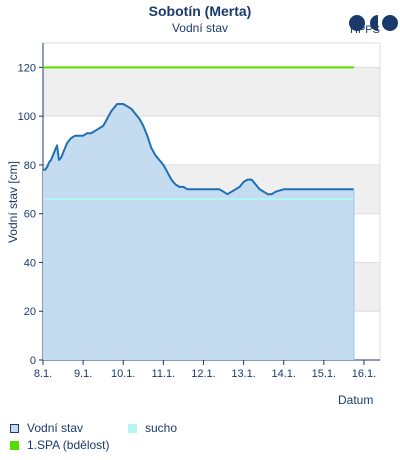 The width and height of the screenshot is (400, 460). What do you see at coordinates (27, 117) in the screenshot?
I see `y-tick-label: 100` at bounding box center [27, 117].